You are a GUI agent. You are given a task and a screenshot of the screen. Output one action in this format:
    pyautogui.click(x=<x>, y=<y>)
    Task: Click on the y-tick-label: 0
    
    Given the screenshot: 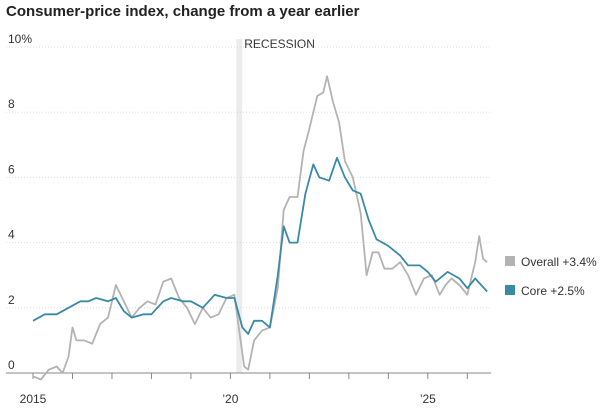 What is the action you would take?
    pyautogui.click(x=11, y=365)
    